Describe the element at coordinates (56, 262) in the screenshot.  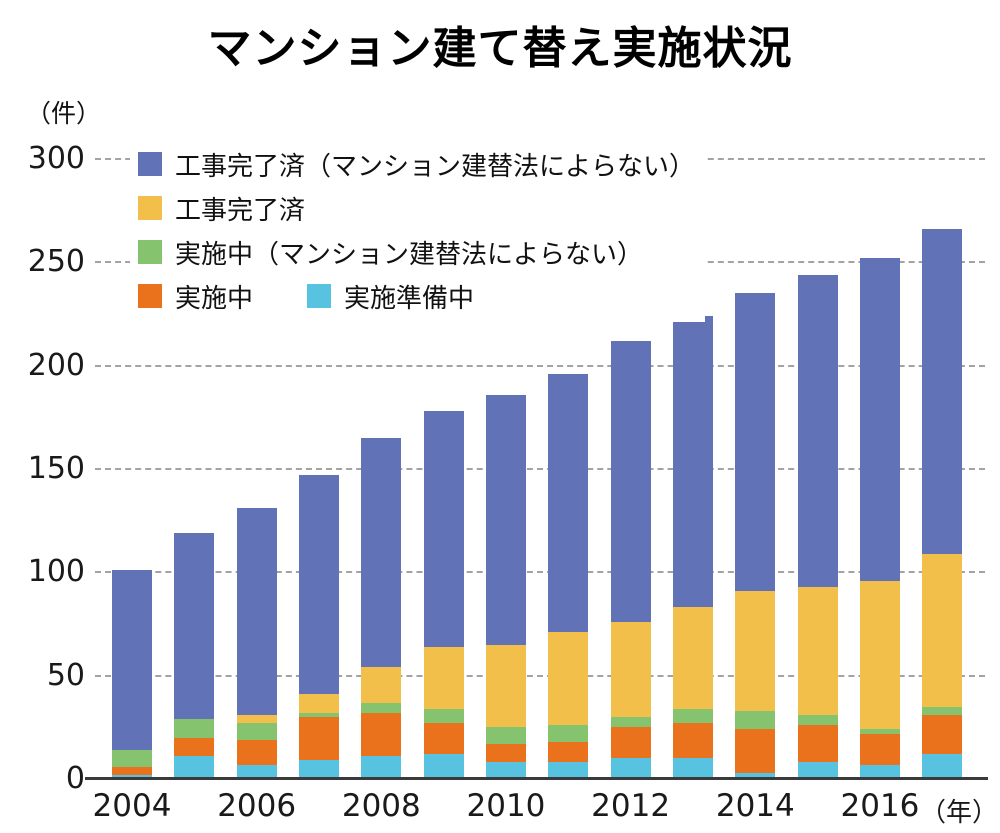
I see `y-tick-label-250: 250` at that location.